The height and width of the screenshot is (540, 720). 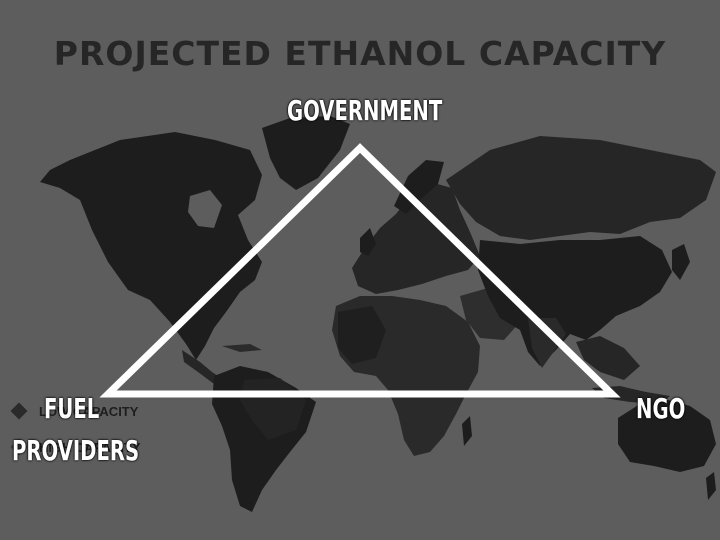 I want to click on legend-item-low: LOW CAPACITY, so click(x=75, y=411).